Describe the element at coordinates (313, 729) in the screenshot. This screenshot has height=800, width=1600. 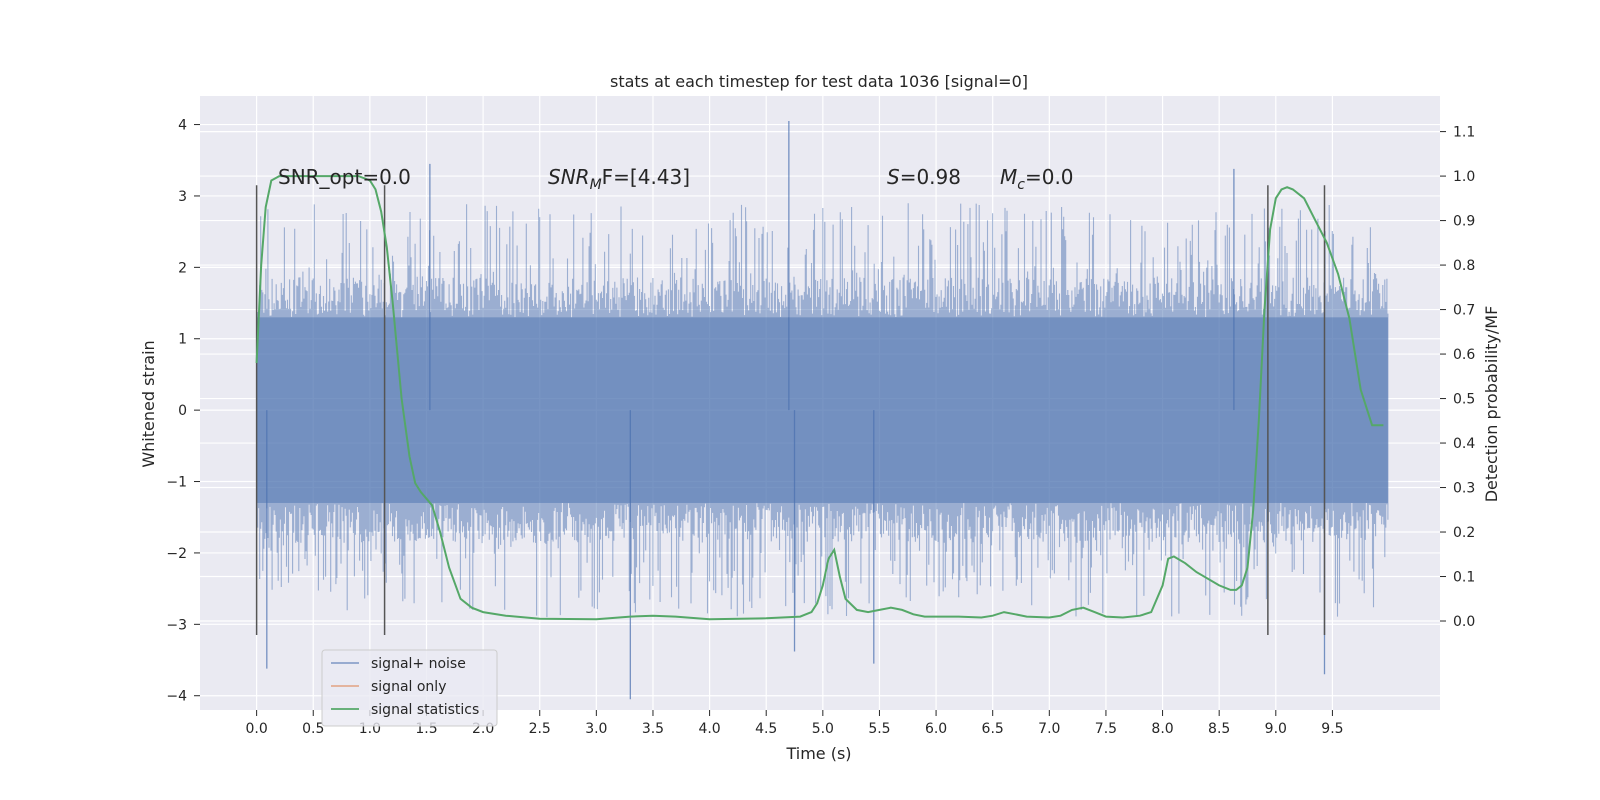
I see `x-tick-label-1: 0.5` at that location.